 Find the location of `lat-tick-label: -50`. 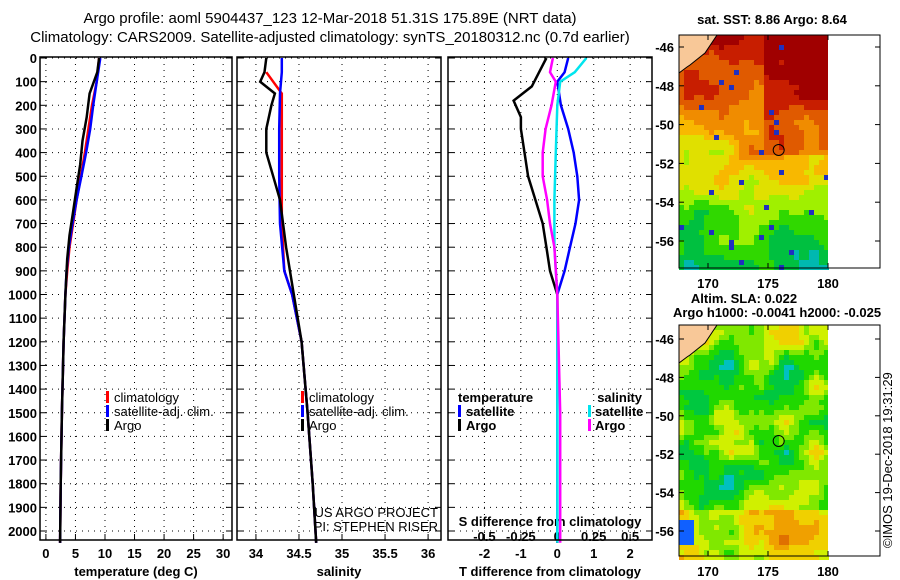

lat-tick-label: -50 is located at coordinates (664, 416).